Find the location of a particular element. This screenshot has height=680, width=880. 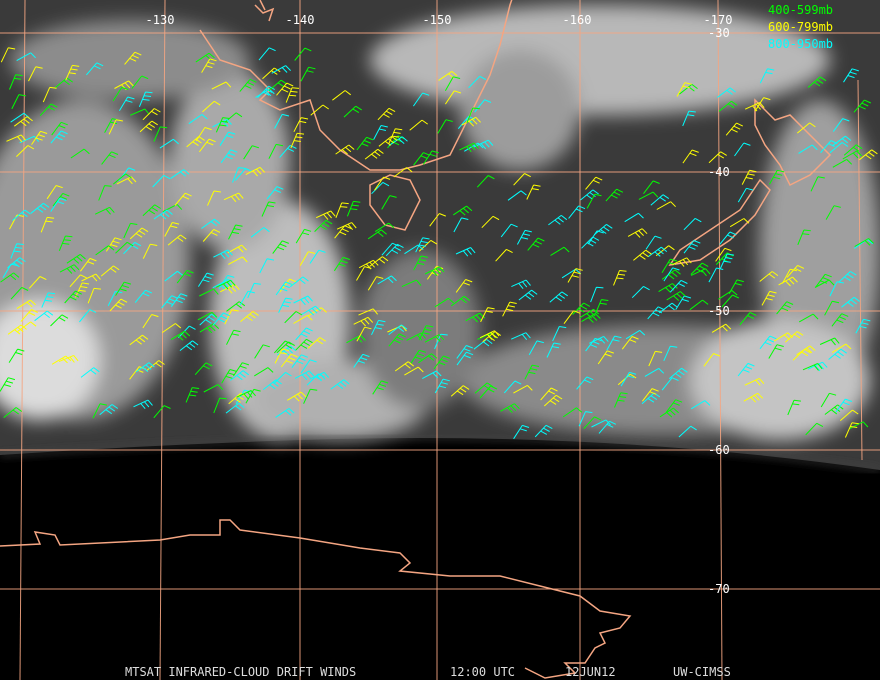

longitude-label: -170 is located at coordinates (718, 20).